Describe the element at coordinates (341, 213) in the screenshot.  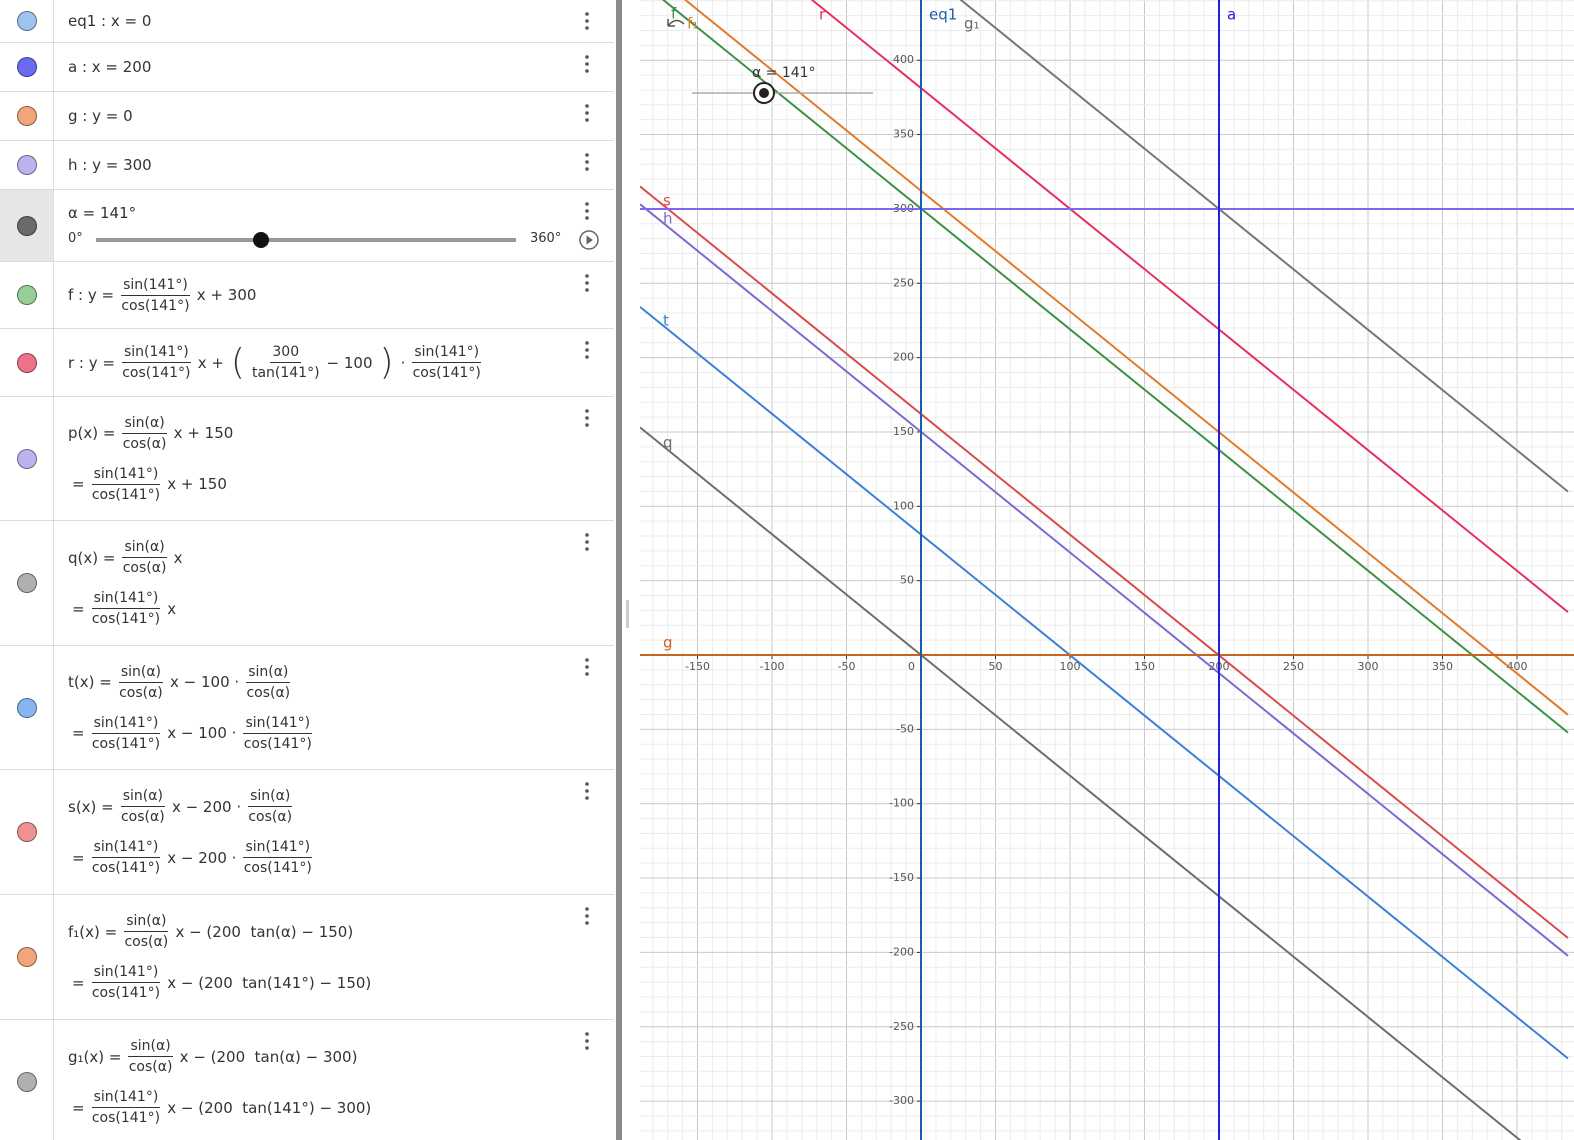
I see `formula-line: α = 141°` at that location.